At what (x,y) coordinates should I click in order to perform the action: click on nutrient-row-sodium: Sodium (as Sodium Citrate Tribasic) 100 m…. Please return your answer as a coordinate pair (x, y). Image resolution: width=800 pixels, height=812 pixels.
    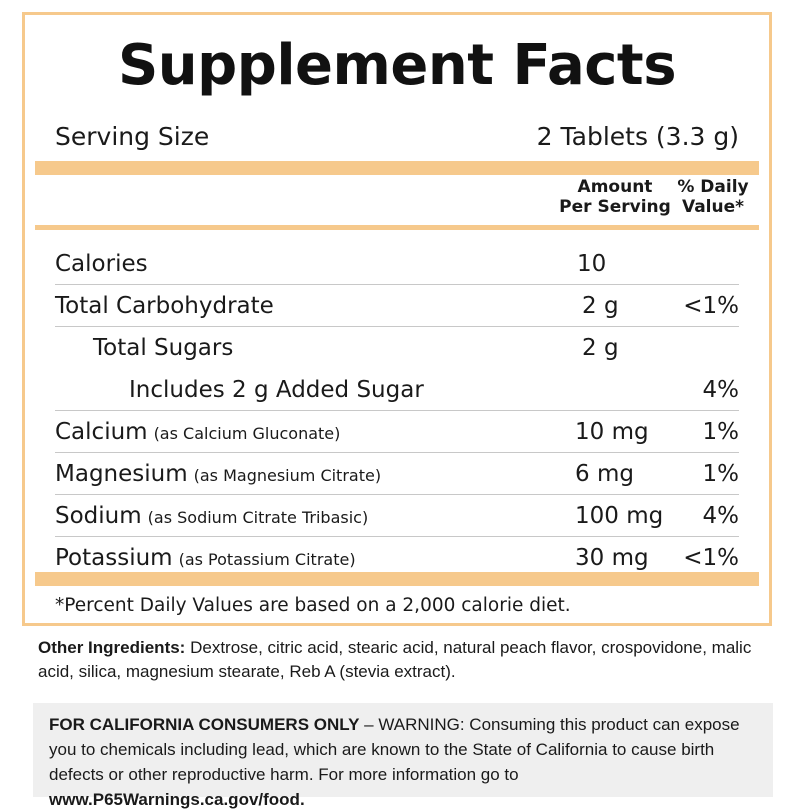
    Looking at the image, I should click on (397, 516).